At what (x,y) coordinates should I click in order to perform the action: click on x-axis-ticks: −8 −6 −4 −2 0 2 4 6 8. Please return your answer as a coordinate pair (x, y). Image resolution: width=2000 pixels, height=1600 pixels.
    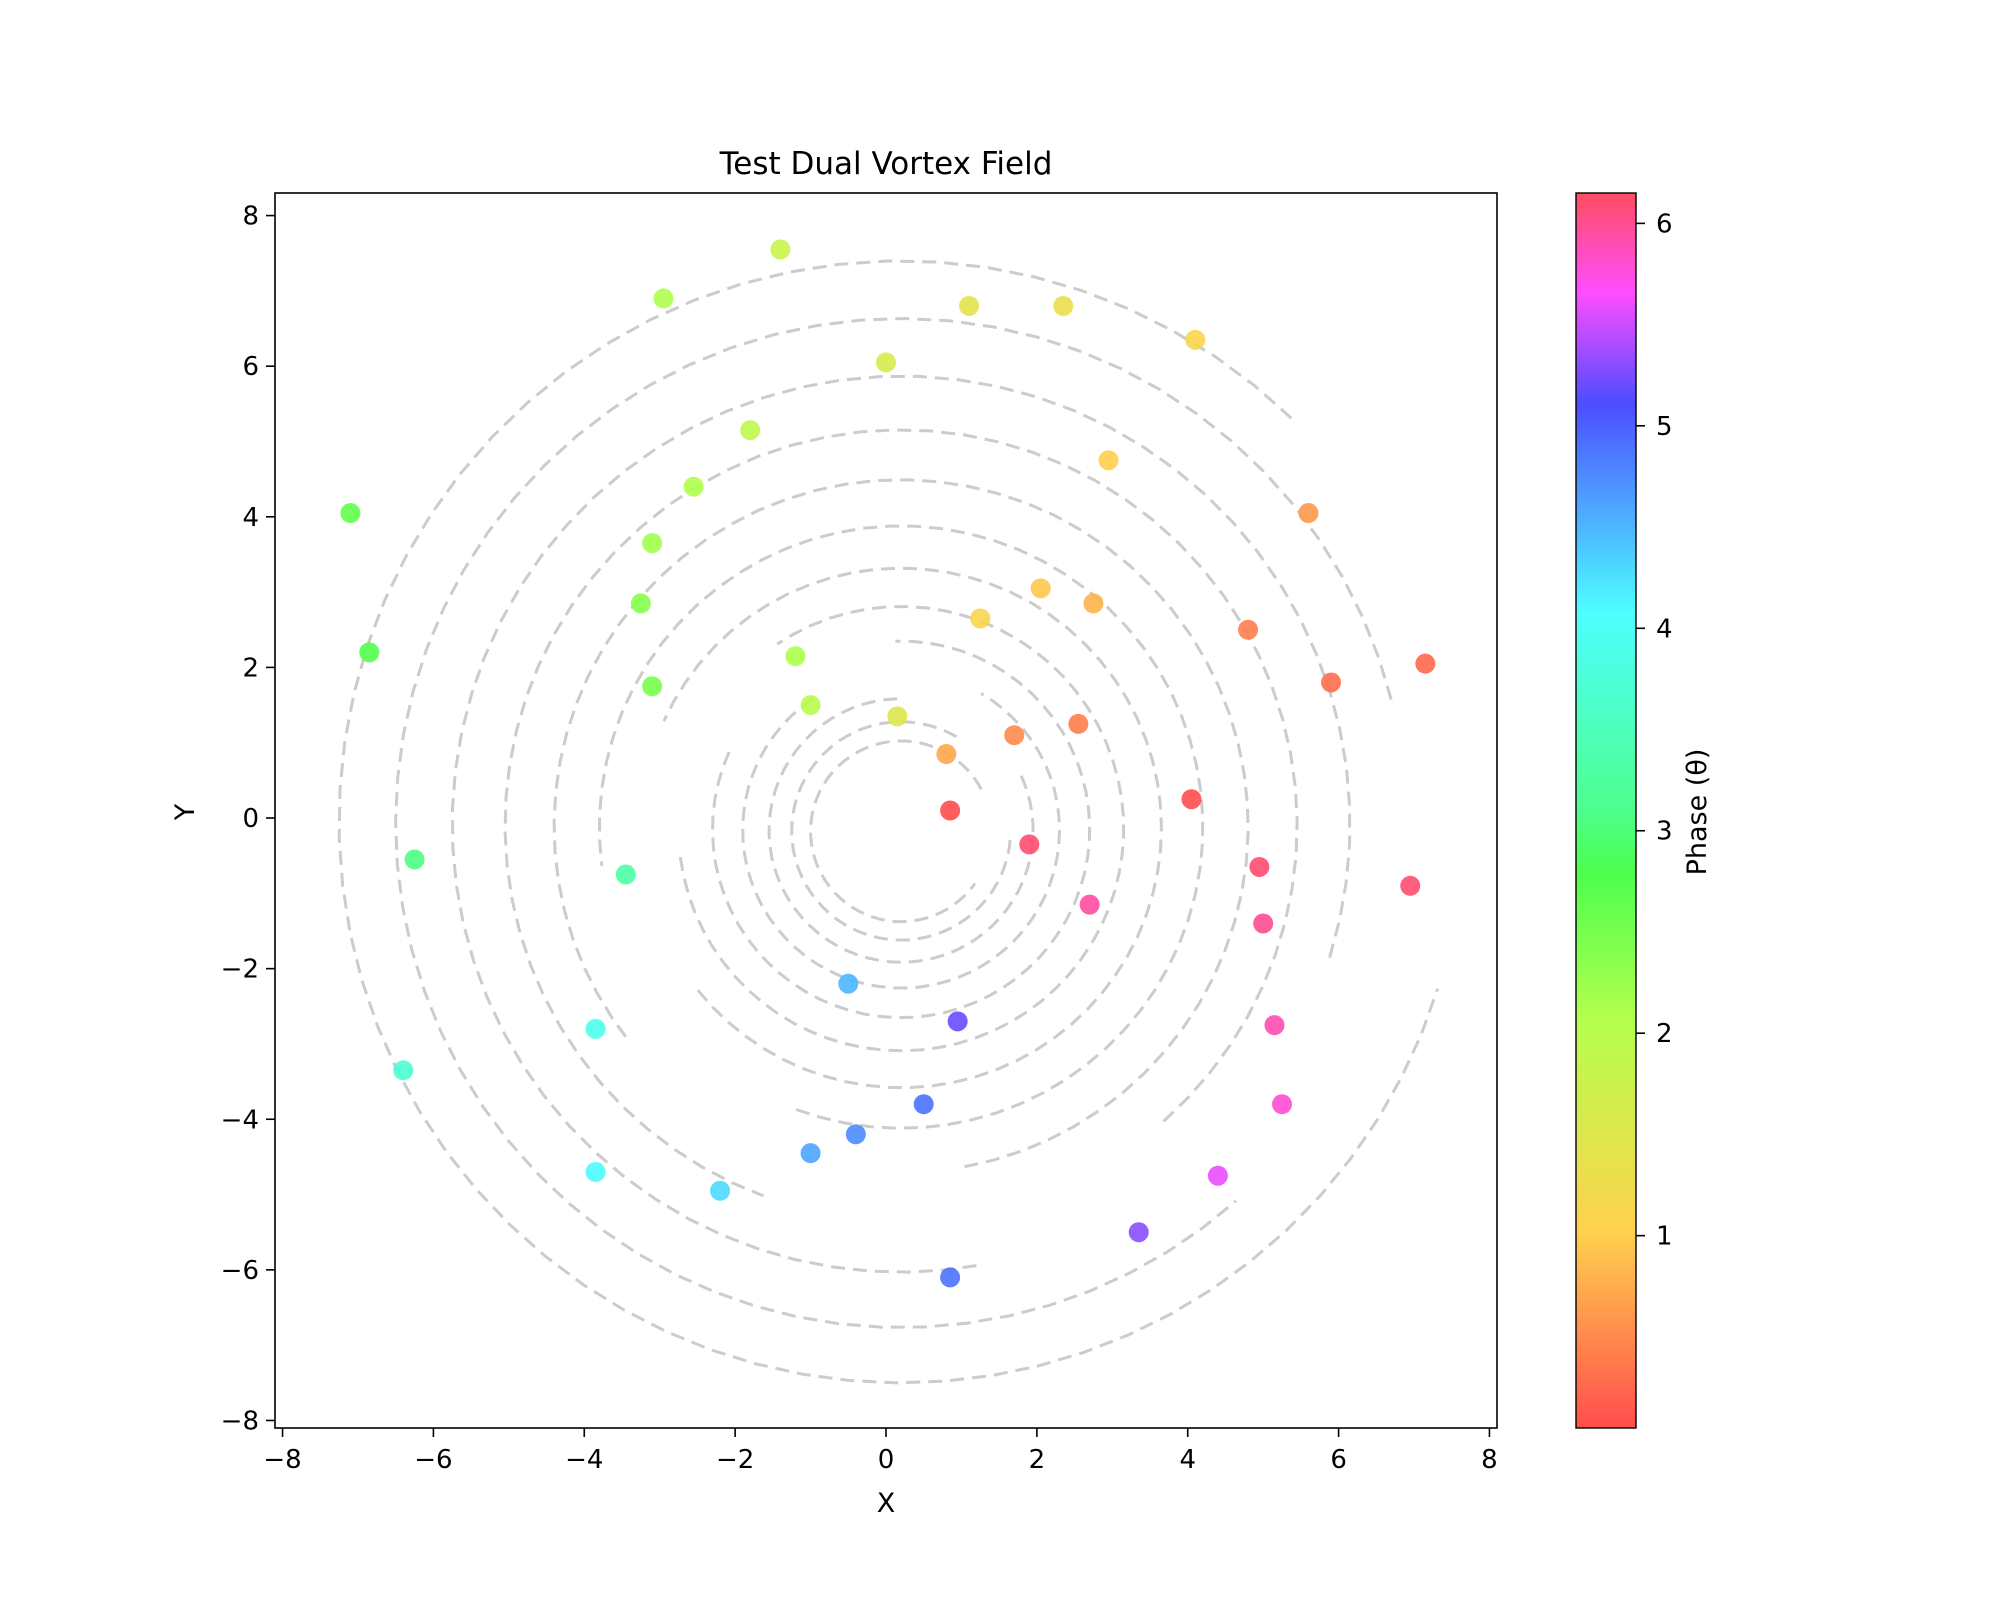
    Looking at the image, I should click on (880, 1451).